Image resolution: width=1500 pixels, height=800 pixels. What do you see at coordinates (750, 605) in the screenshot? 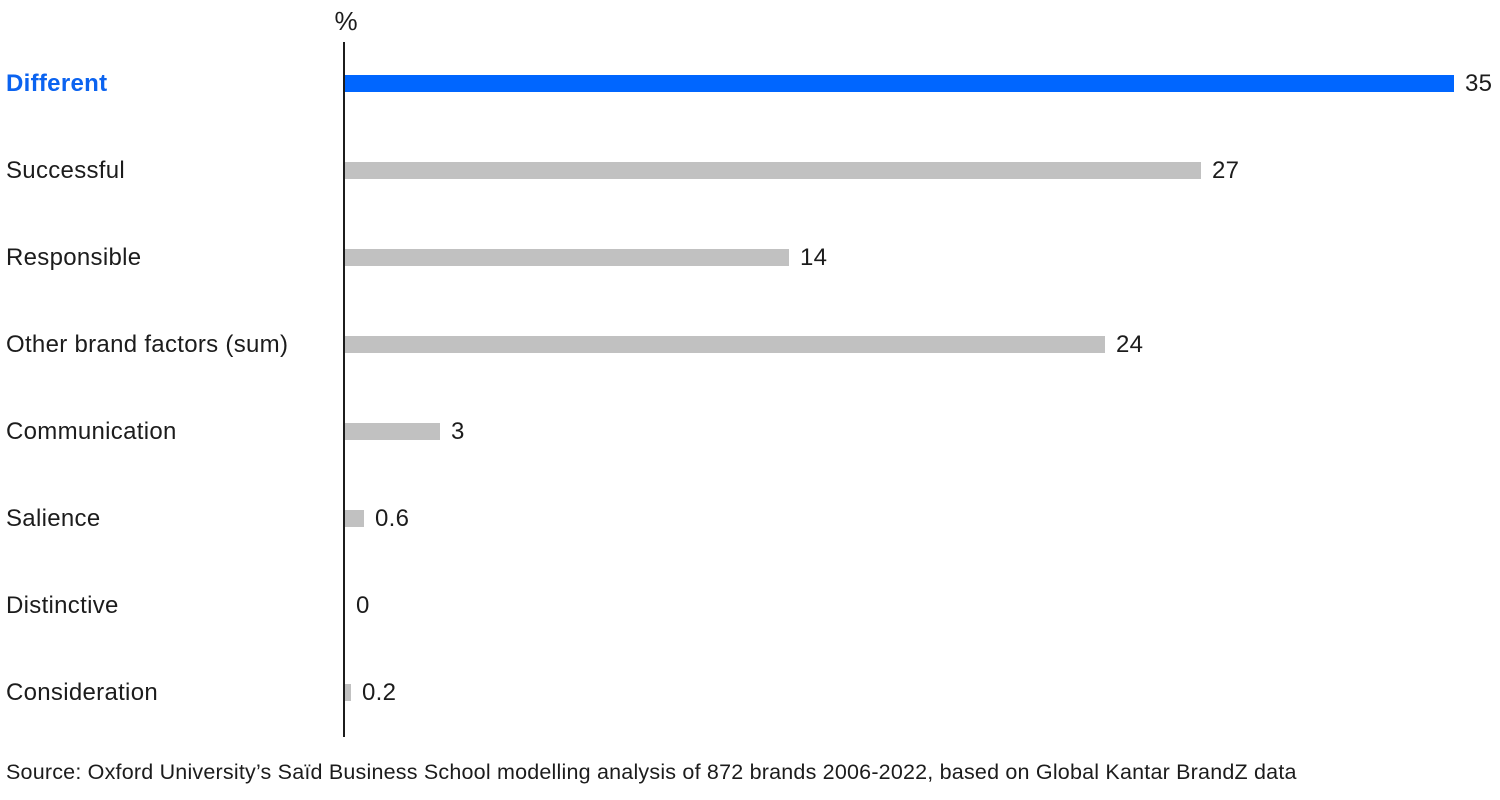
I see `chart-row: Distinctive 0` at bounding box center [750, 605].